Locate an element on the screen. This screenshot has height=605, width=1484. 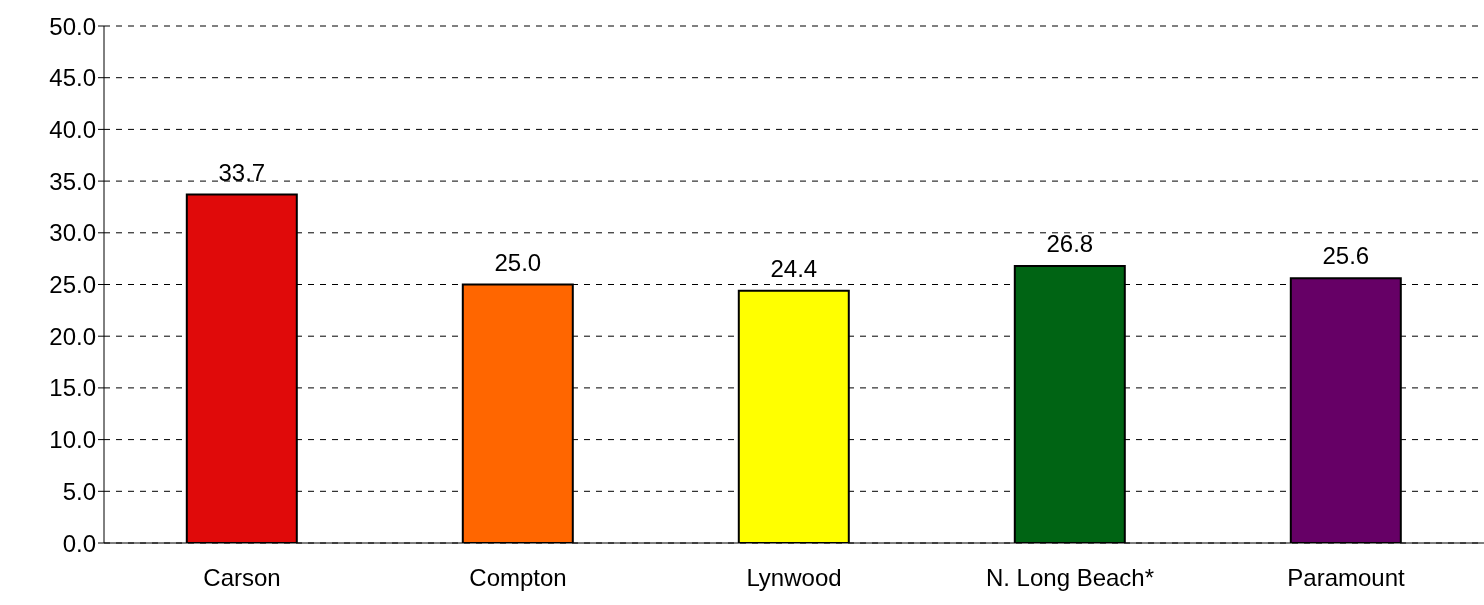
x-tick-label: Paramount is located at coordinates (1346, 578).